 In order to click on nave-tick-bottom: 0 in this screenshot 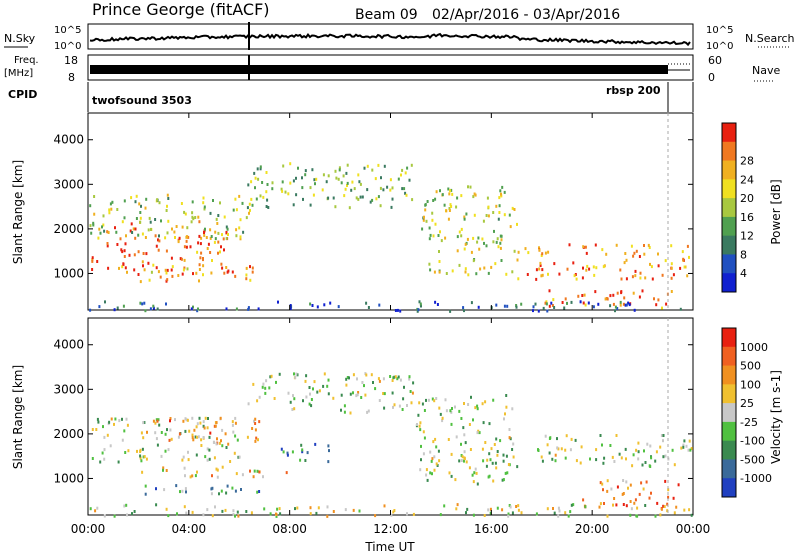, I will do `click(711, 77)`.